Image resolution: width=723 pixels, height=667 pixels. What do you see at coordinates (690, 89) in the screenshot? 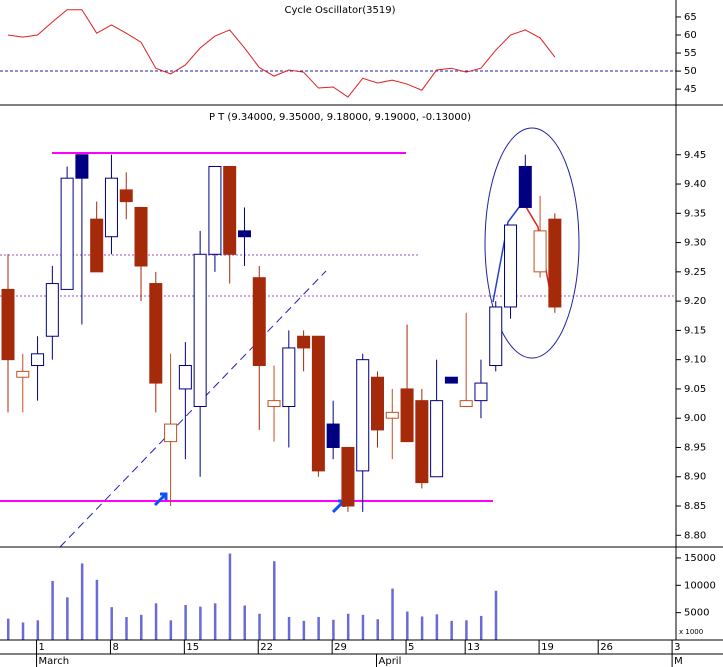
I see `y-tick-label: 45` at bounding box center [690, 89].